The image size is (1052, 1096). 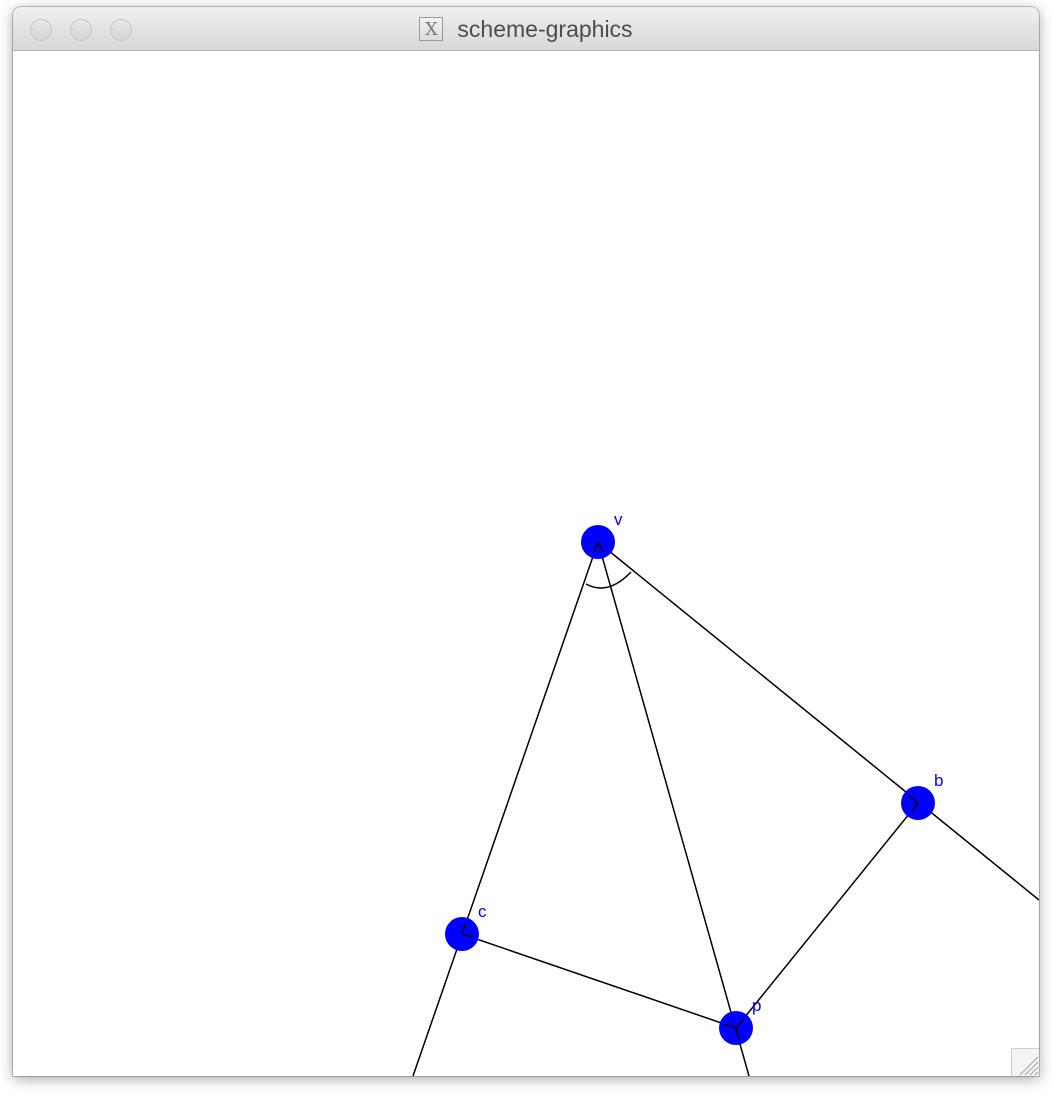 What do you see at coordinates (938, 780) in the screenshot?
I see `point-b-label: b` at bounding box center [938, 780].